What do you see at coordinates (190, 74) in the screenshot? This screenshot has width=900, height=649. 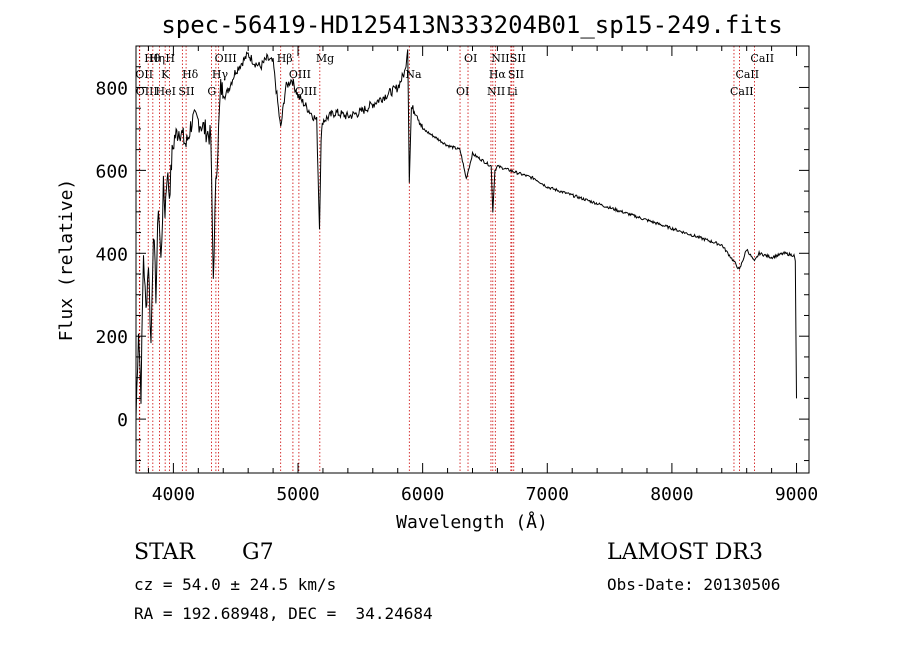 I see `line-marker-label: Hδ` at bounding box center [190, 74].